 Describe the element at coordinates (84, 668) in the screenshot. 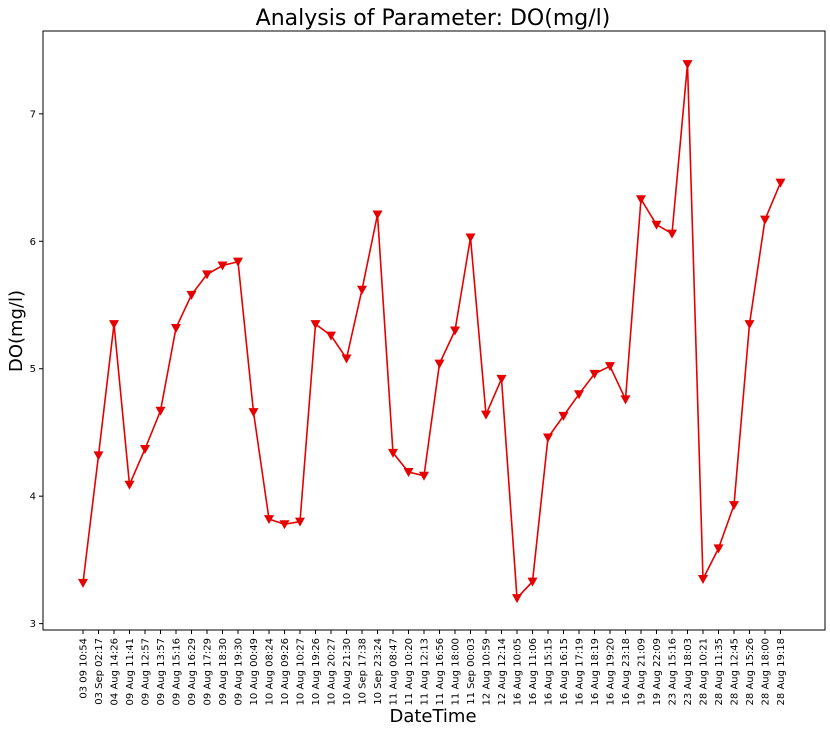

I see `x-tick-label: 03 09 10:54` at that location.